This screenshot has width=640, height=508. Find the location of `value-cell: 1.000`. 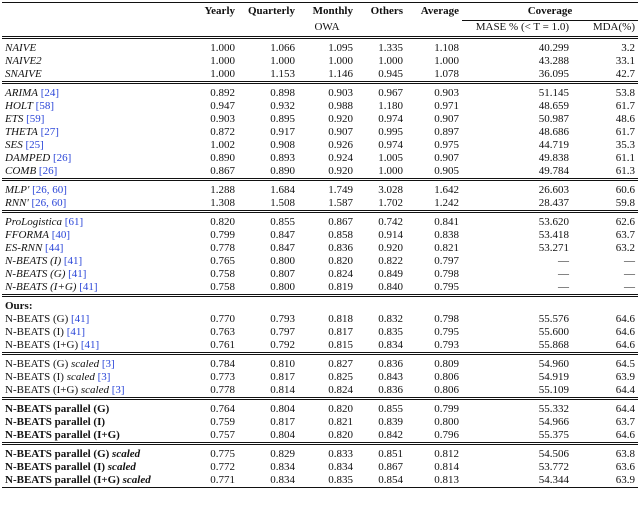

value-cell: 1.000 is located at coordinates (222, 61).